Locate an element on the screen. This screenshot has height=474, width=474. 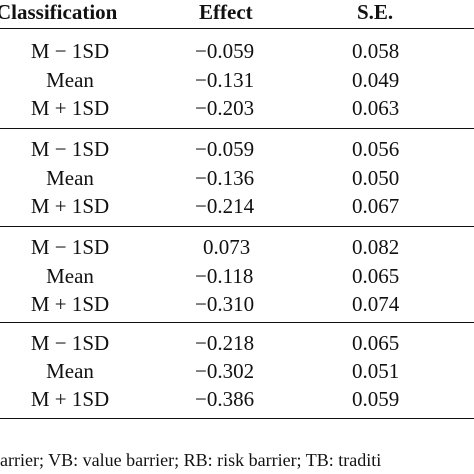
cell-se: 0.050 is located at coordinates (376, 178).